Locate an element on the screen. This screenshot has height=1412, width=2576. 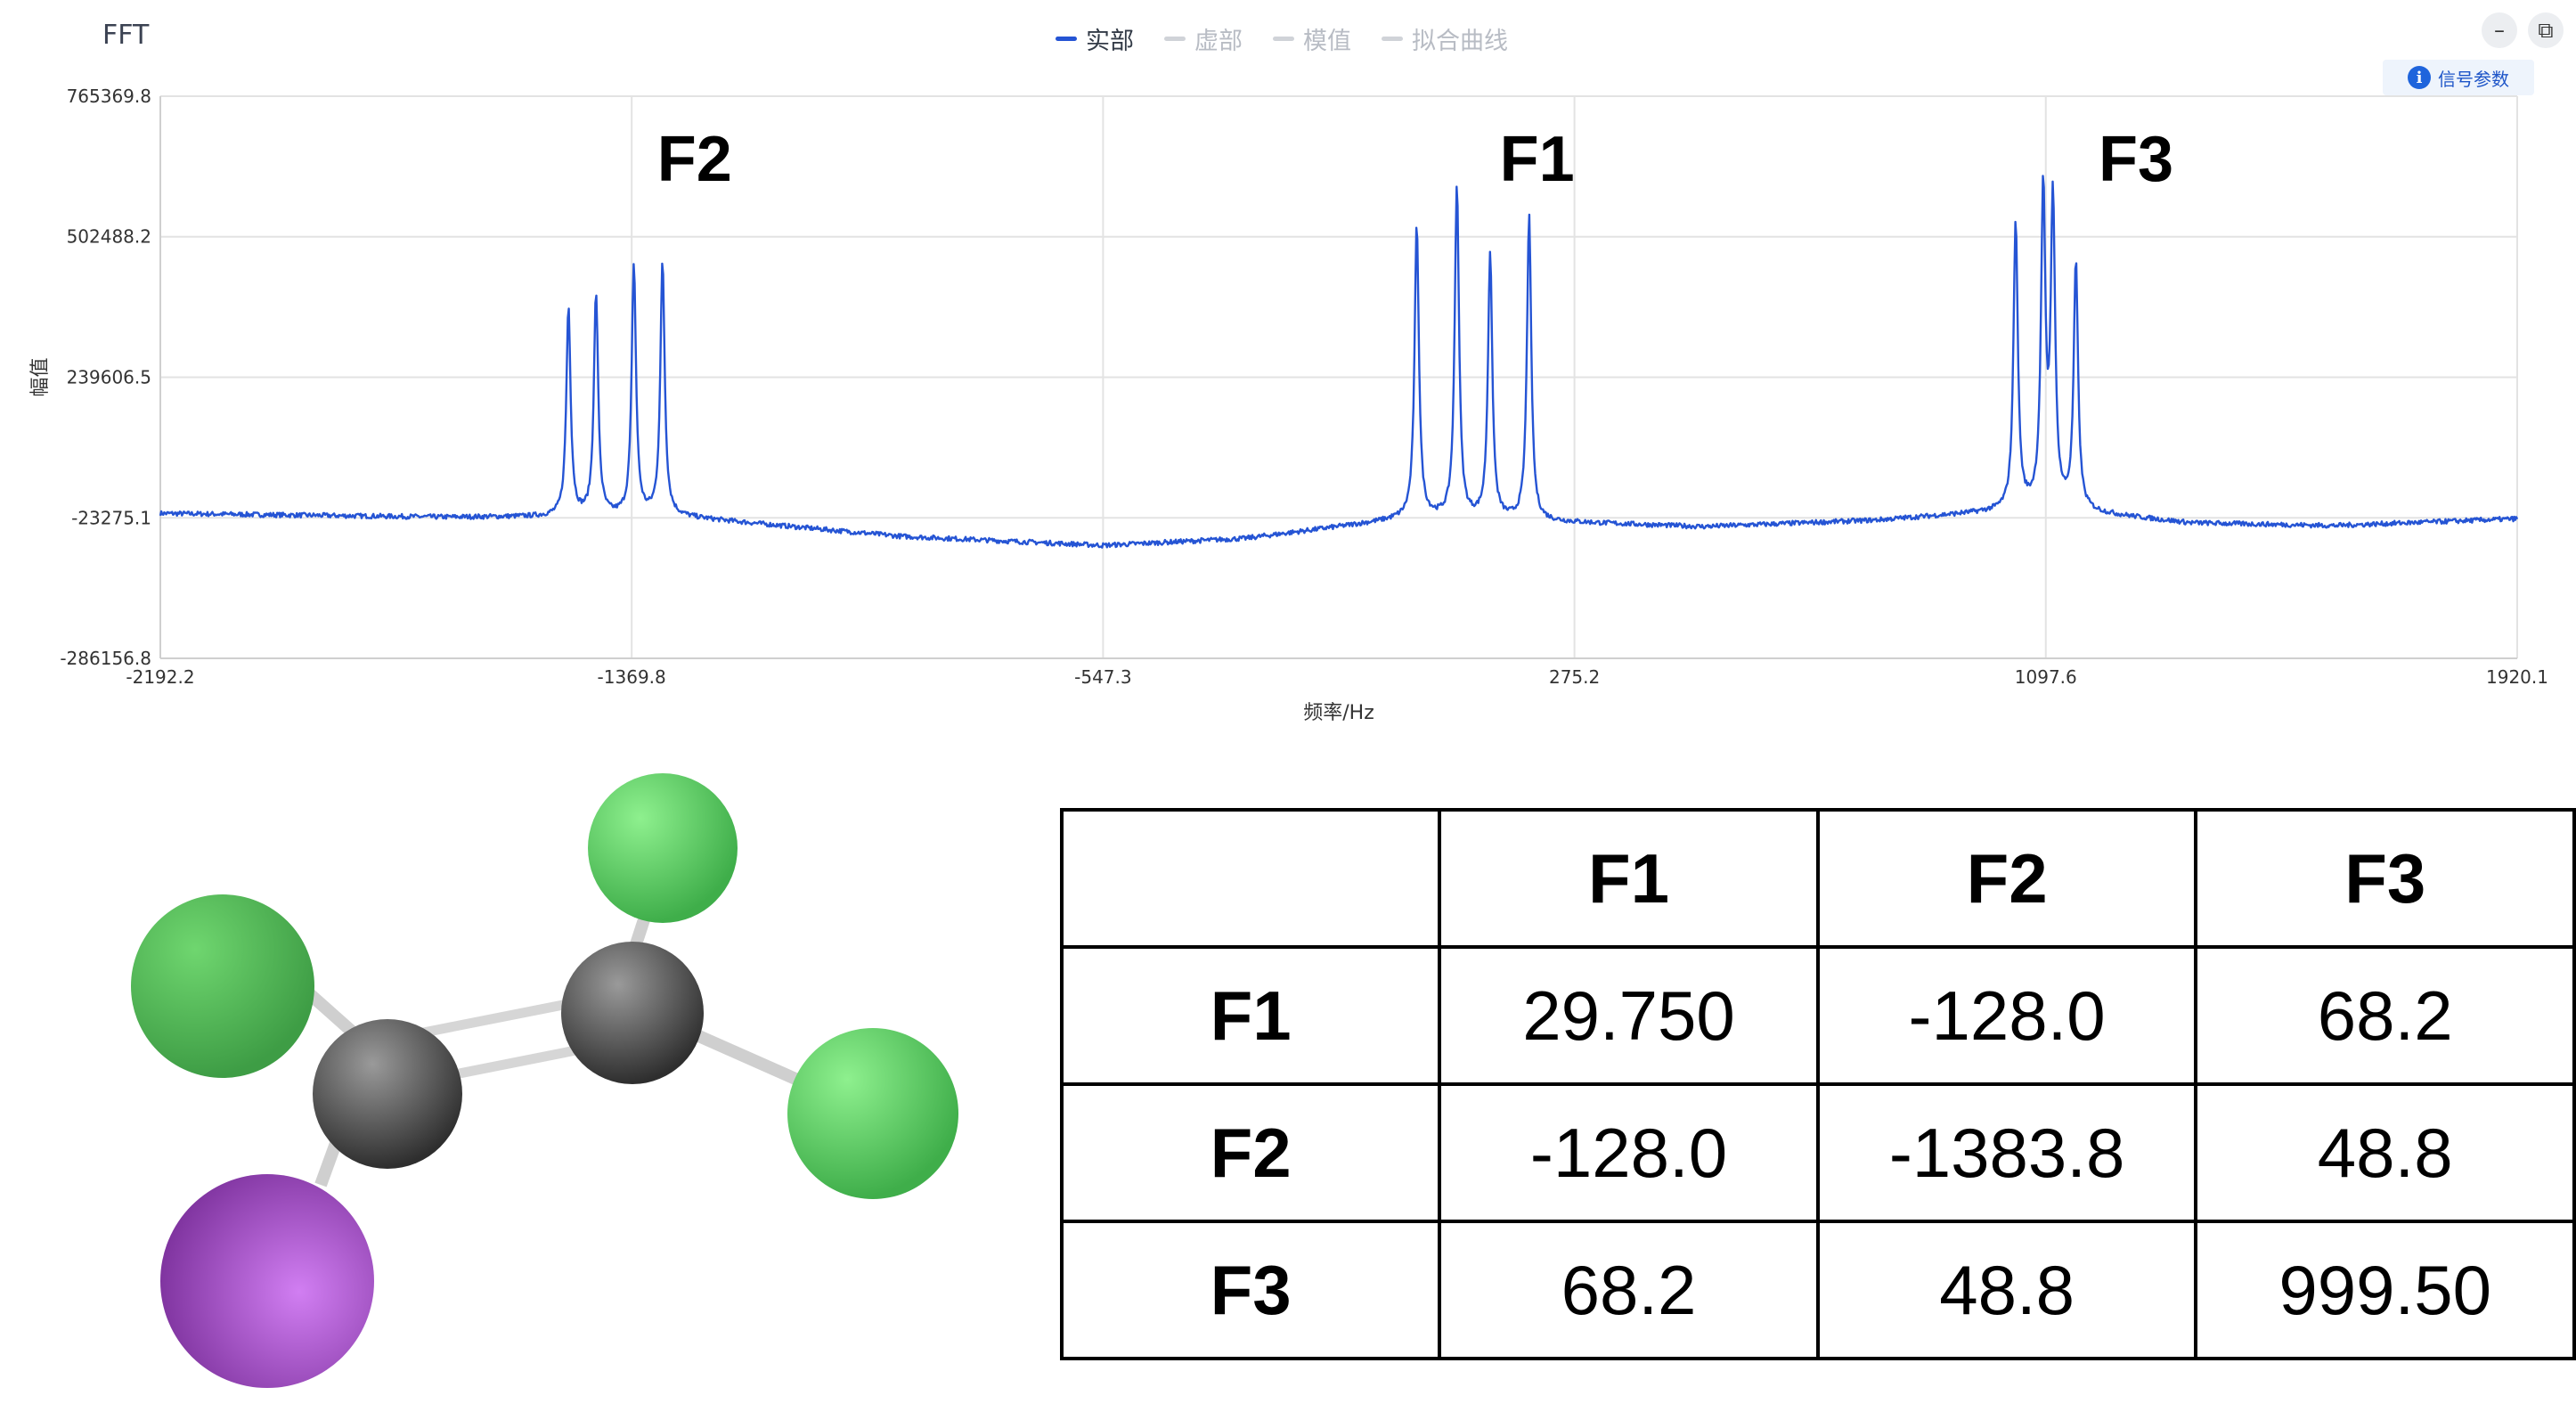
legend-item-magnitude: 模值 is located at coordinates (1312, 39).